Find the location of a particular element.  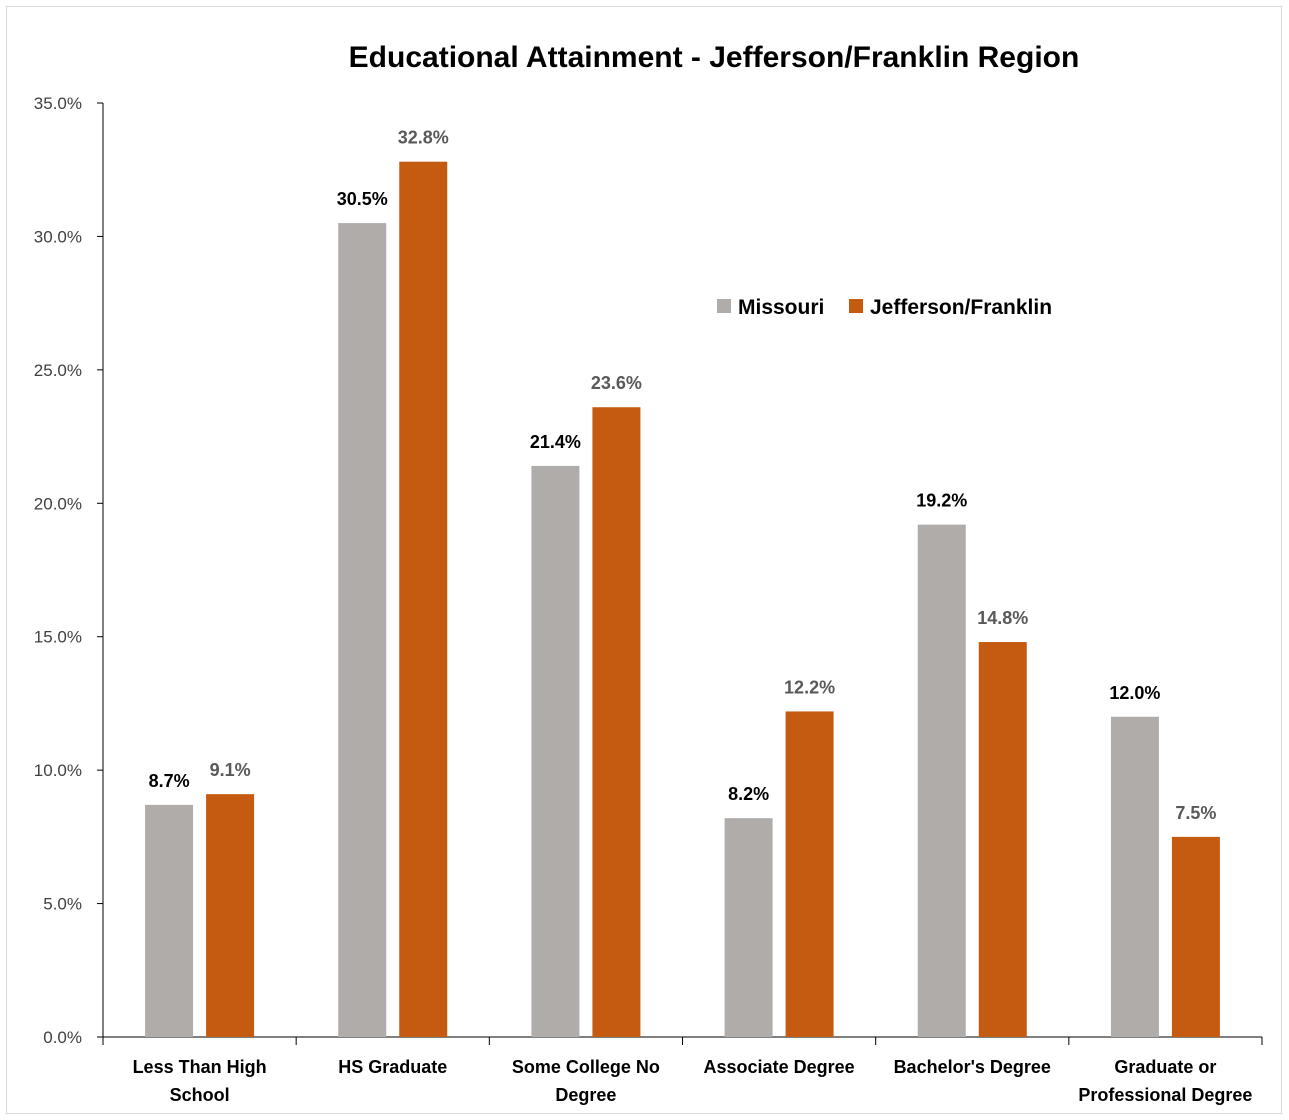

y-tick-label: 20.0% is located at coordinates (58, 503).